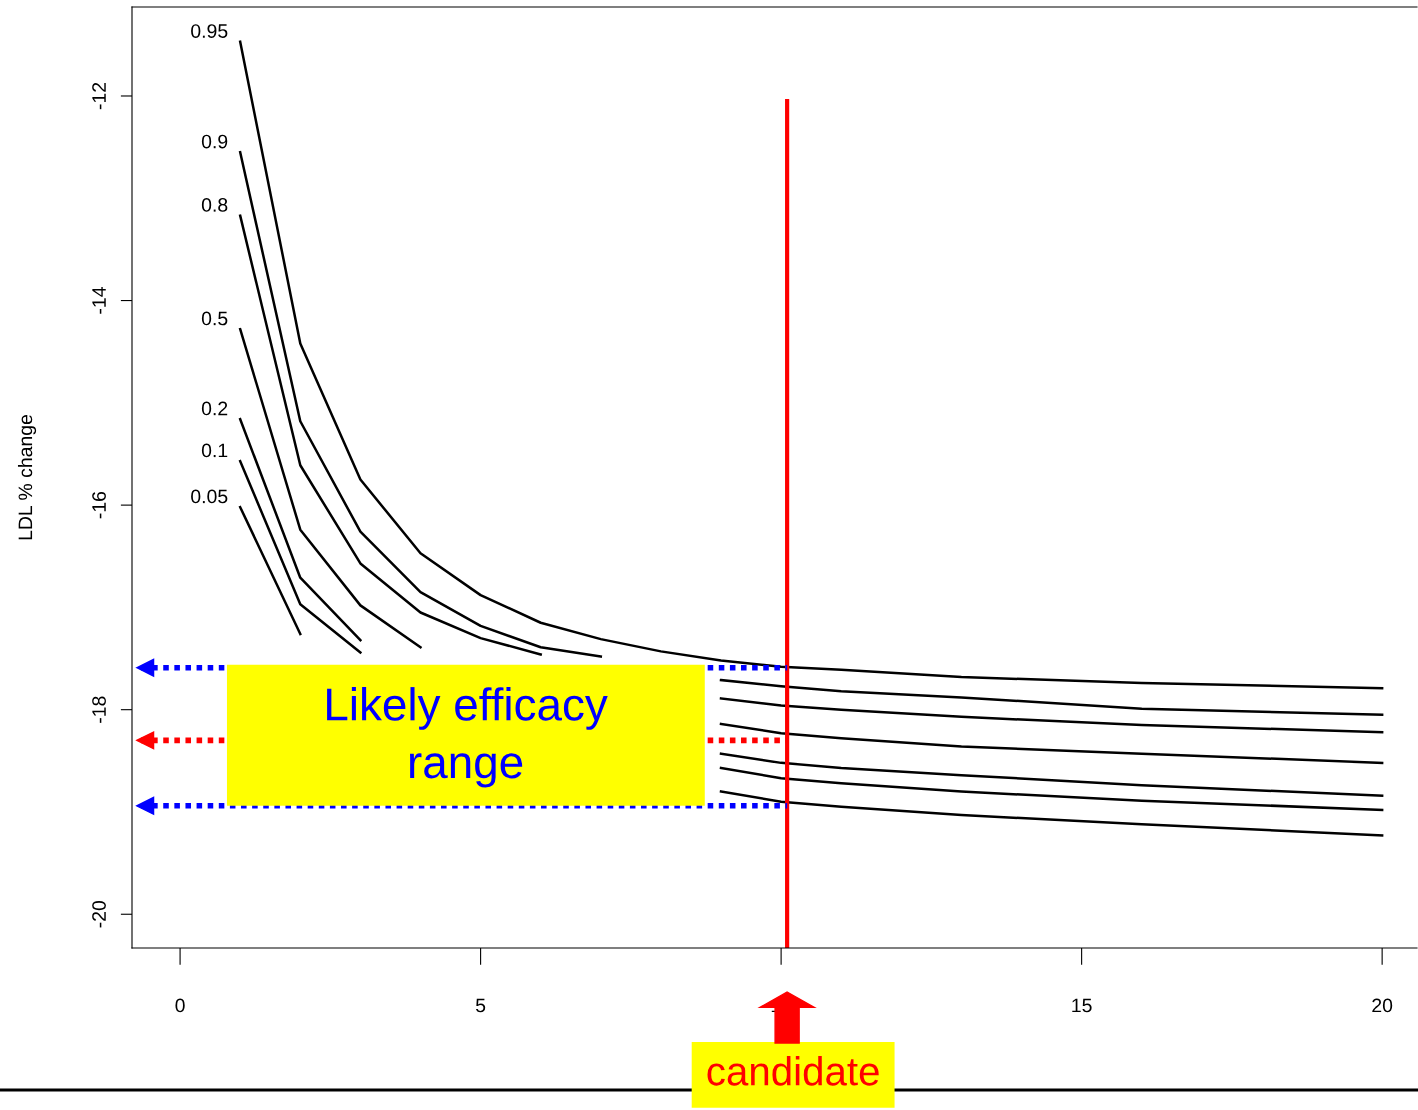 Image resolution: width=1418 pixels, height=1110 pixels. Describe the element at coordinates (214, 318) in the screenshot. I see `series-label: 0.5` at that location.